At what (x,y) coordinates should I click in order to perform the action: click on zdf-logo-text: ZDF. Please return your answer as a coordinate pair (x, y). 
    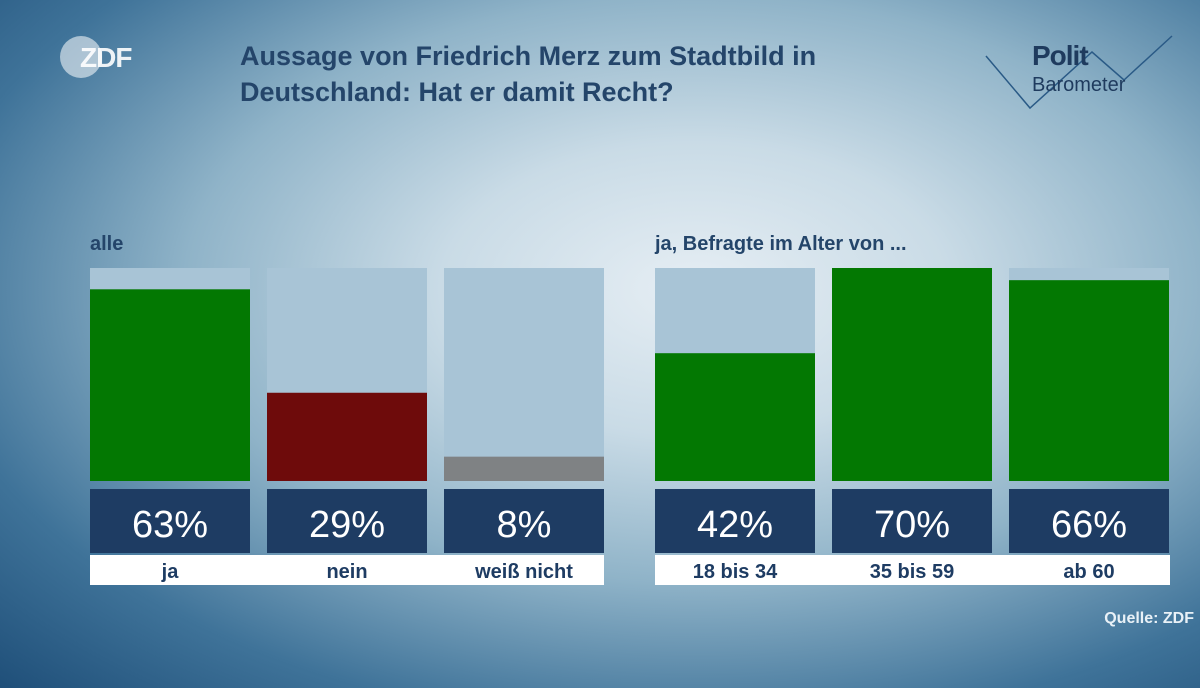
    Looking at the image, I should click on (106, 57).